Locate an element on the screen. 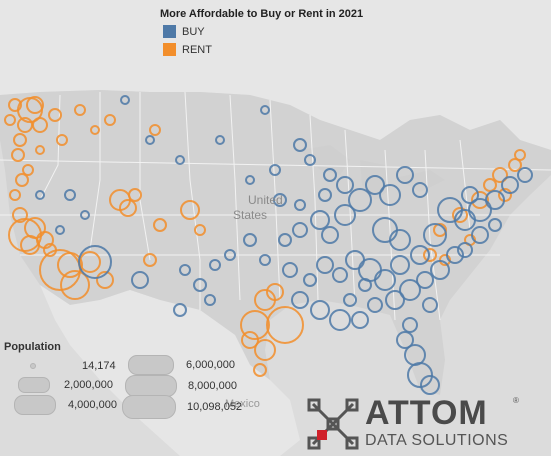  country-label-line1: United is located at coordinates (265, 200).